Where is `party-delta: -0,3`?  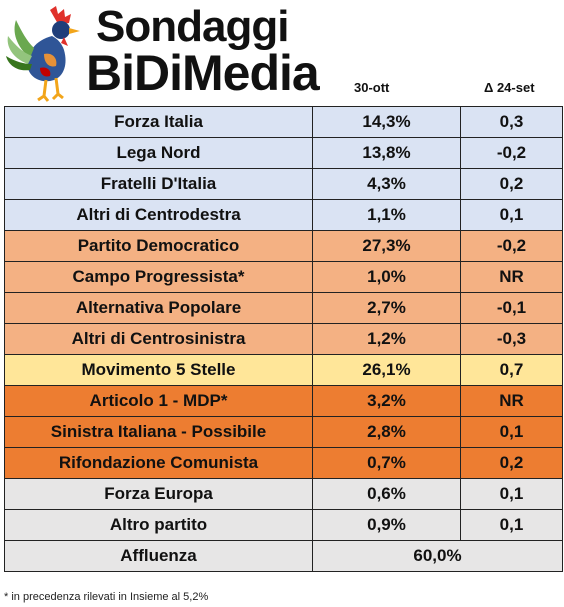
party-delta: -0,3 is located at coordinates (511, 339).